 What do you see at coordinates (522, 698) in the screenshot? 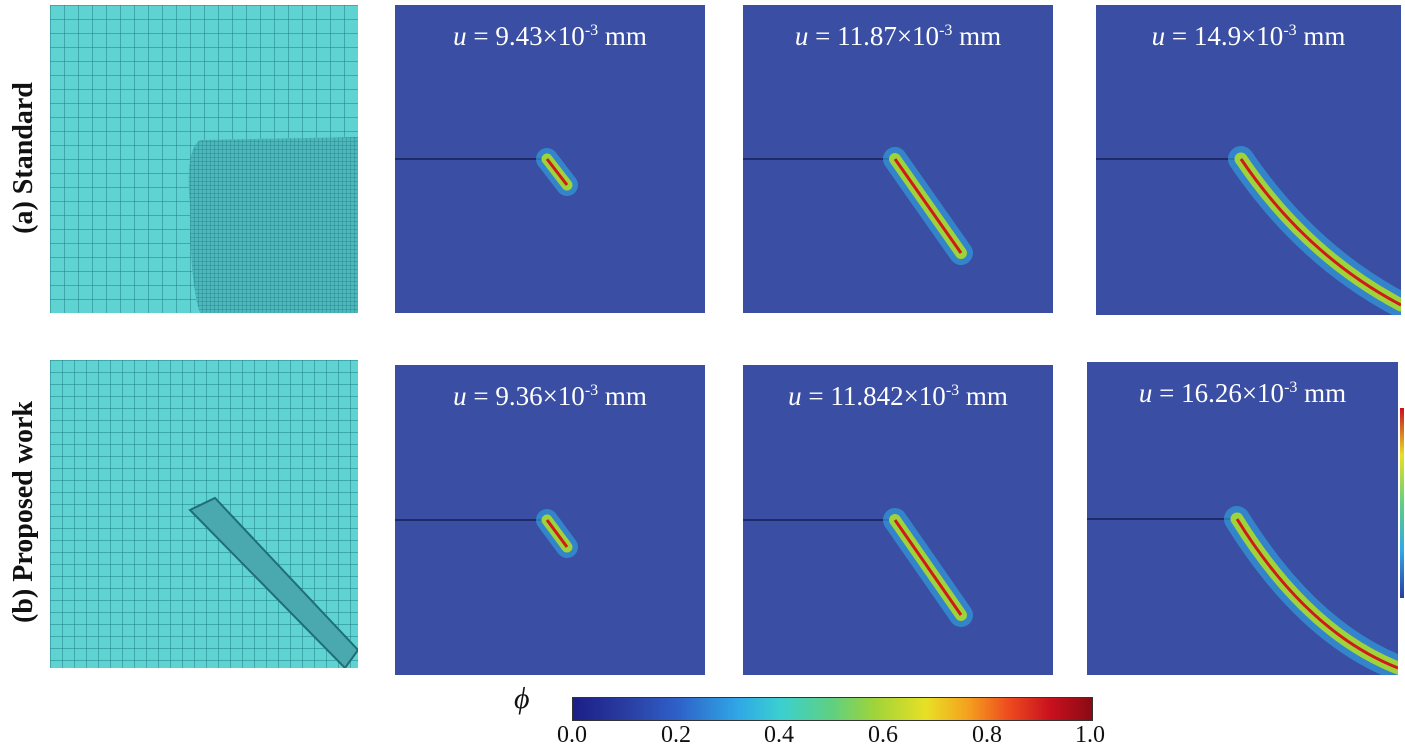
I see `colorbar-symbol: ϕ` at bounding box center [522, 698].